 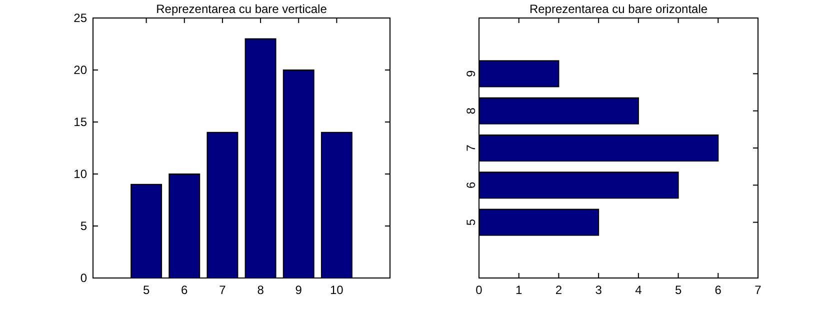 What do you see at coordinates (519, 290) in the screenshot?
I see `x-tick-label: 1` at bounding box center [519, 290].